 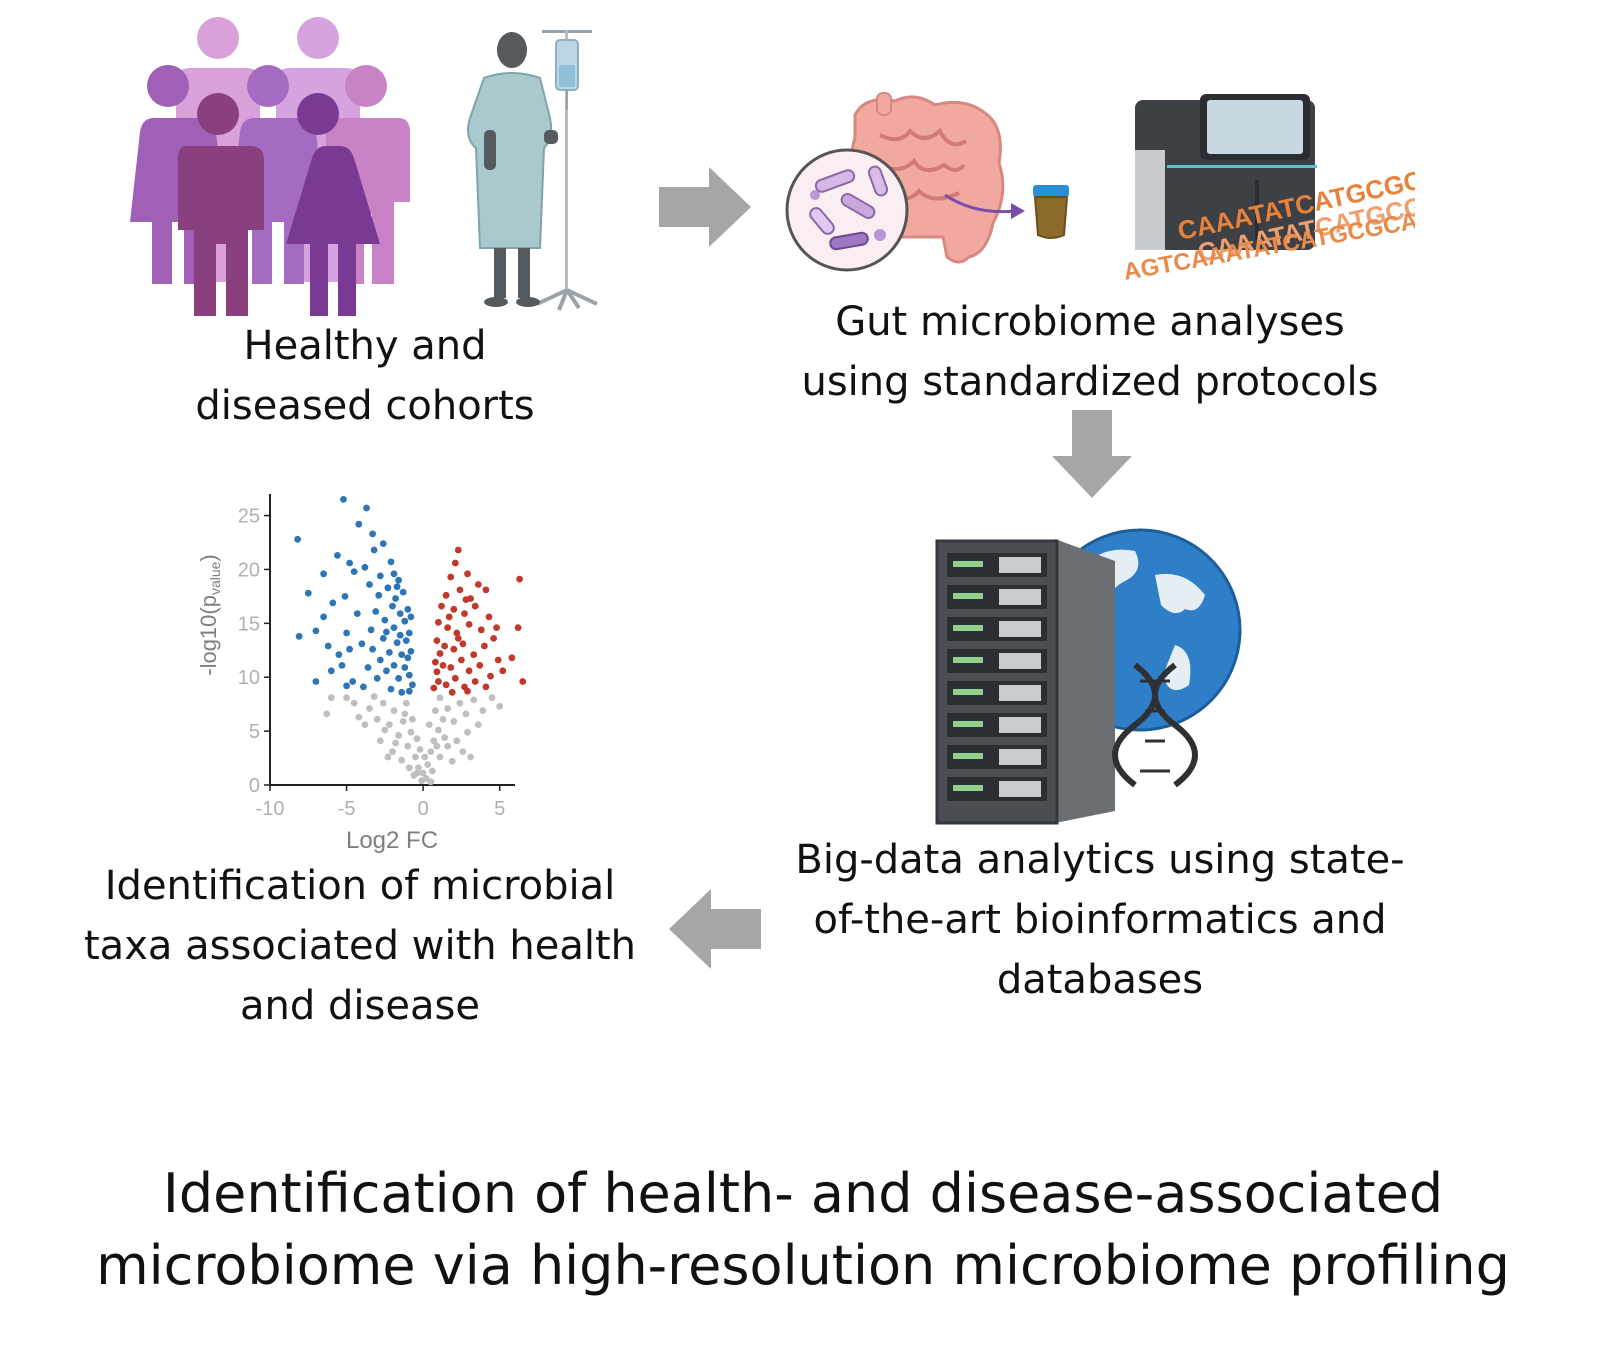 What do you see at coordinates (254, 786) in the screenshot?
I see `y-tick-label: 0` at bounding box center [254, 786].